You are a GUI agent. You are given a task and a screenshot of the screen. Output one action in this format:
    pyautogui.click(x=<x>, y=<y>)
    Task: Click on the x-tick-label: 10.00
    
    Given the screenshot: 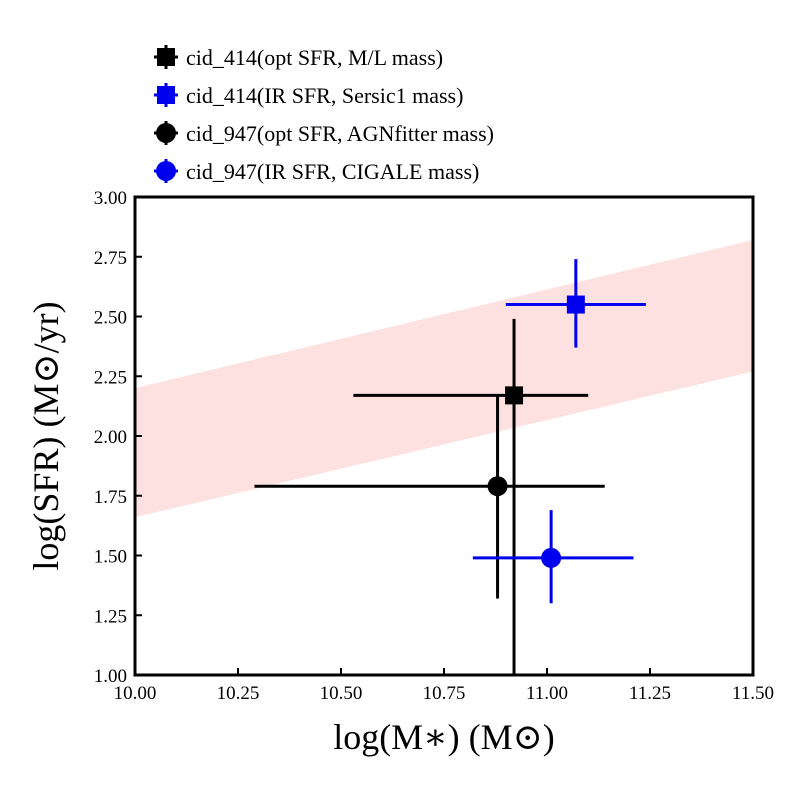 What is the action you would take?
    pyautogui.click(x=135, y=693)
    